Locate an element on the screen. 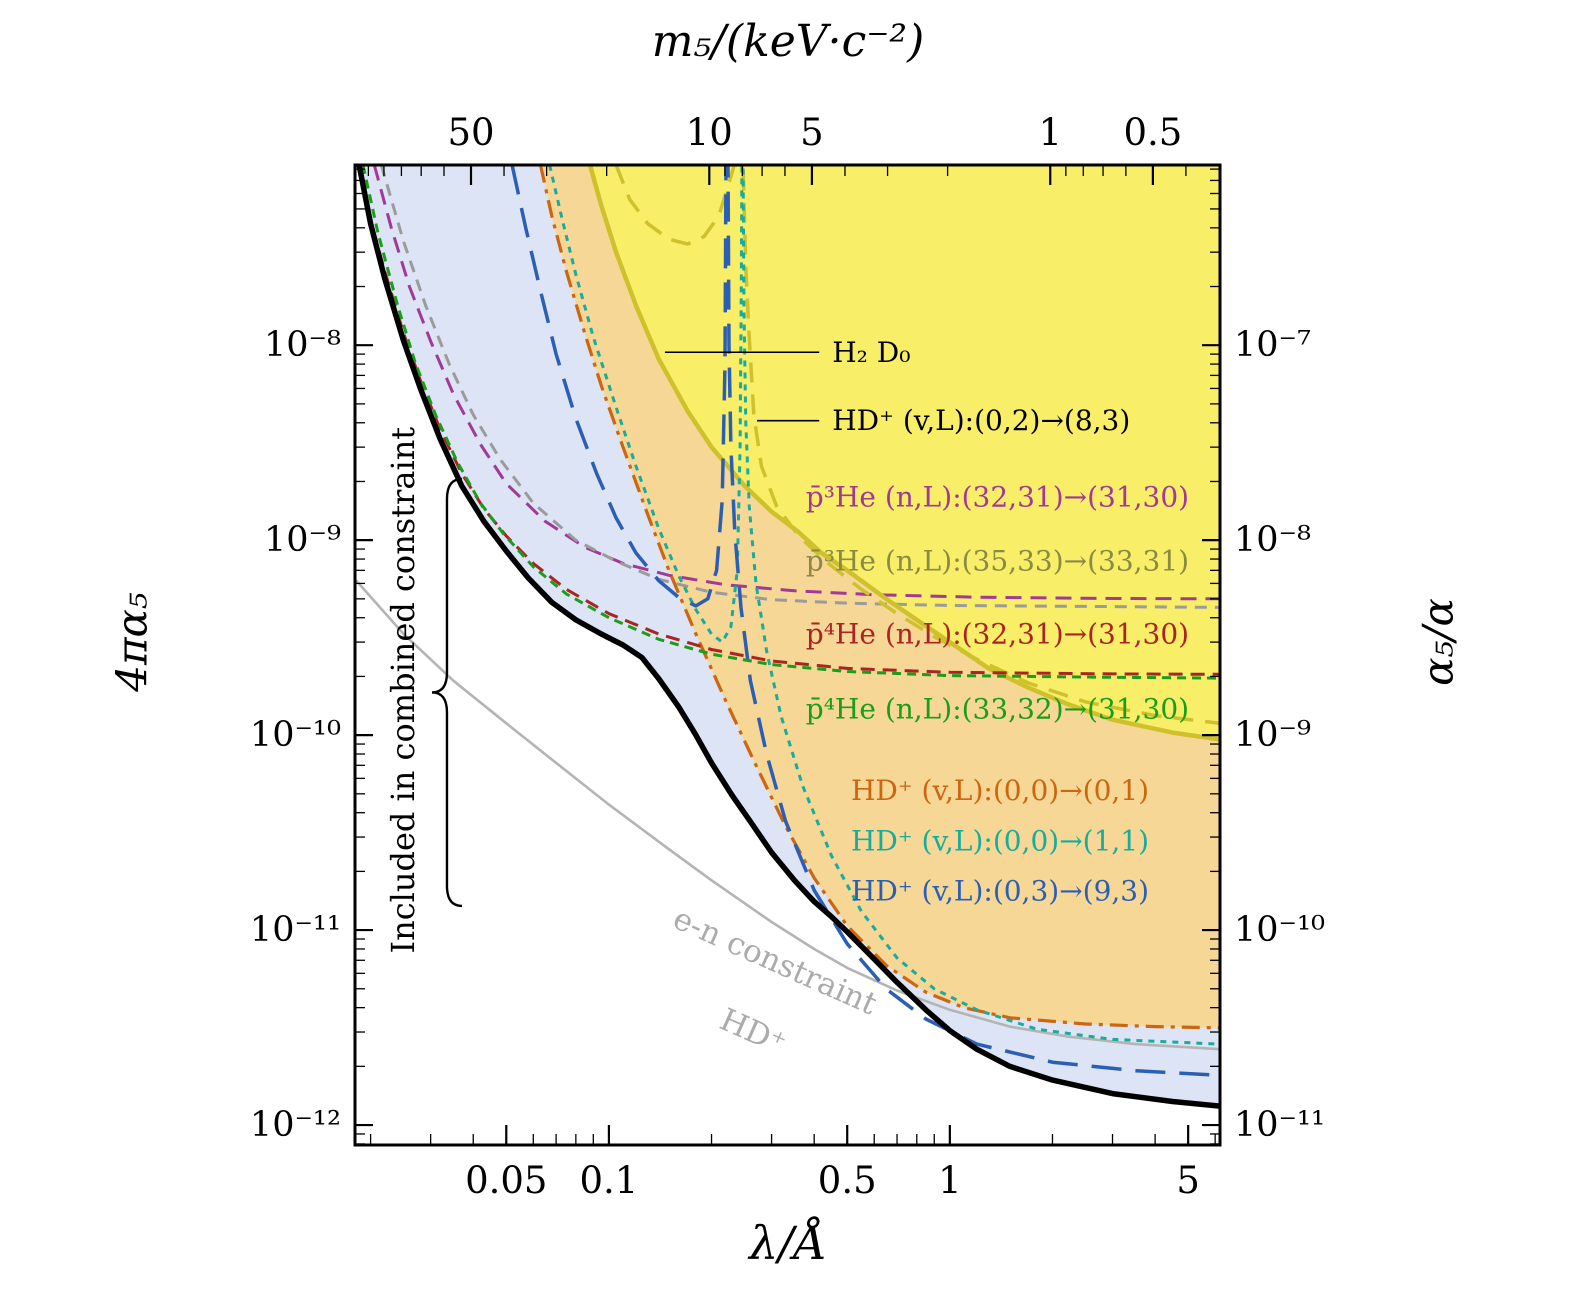 The width and height of the screenshot is (1575, 1299). y-right-tick-label: 10⁻¹¹ is located at coordinates (1279, 1125).